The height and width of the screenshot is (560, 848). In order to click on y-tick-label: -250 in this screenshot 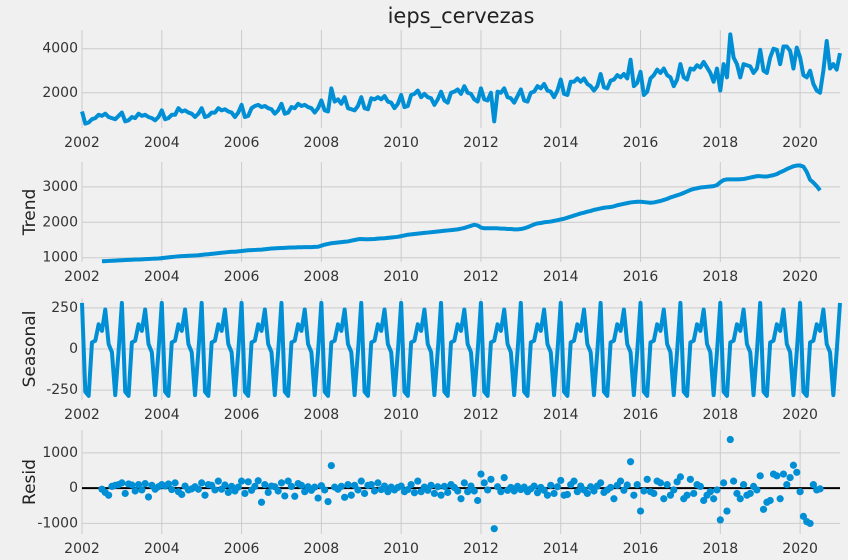, I will do `click(62, 390)`.